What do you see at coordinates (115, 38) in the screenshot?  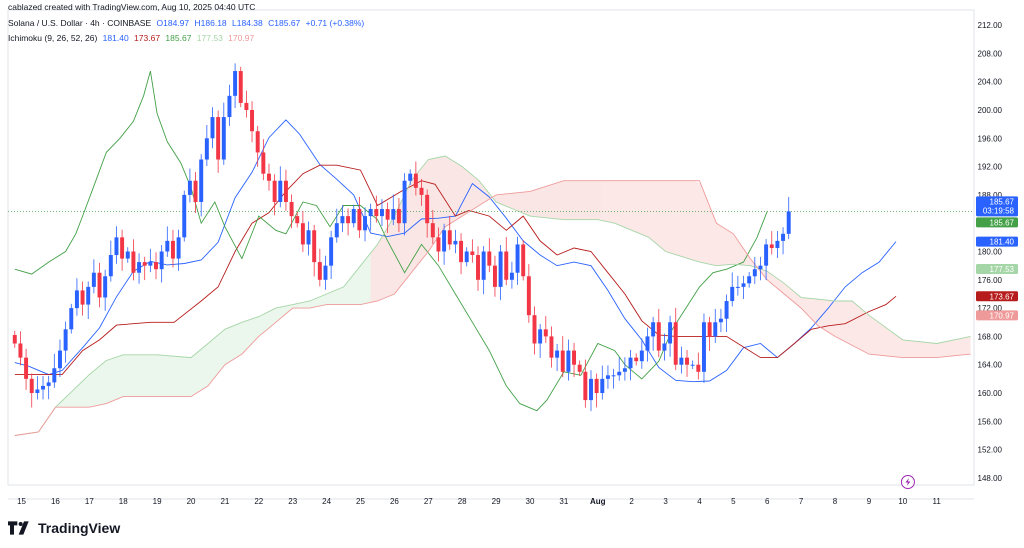 I see `ichimoku-conversion-value: 181.40` at bounding box center [115, 38].